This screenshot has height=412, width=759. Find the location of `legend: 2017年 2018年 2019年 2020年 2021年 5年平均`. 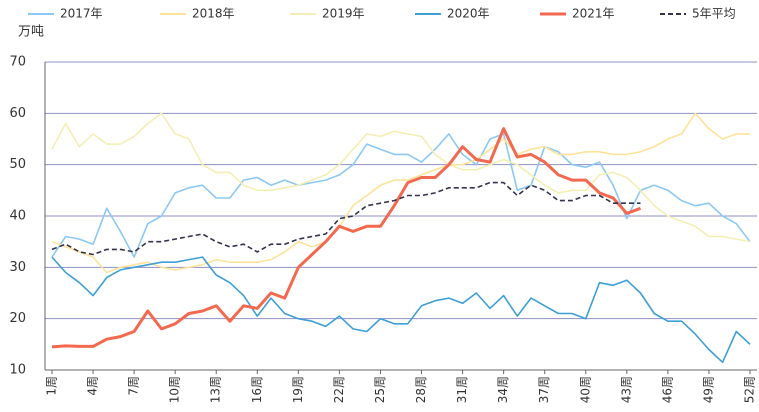

legend: 2017年 2018年 2019年 2020年 2021年 5年平均 is located at coordinates (382, 14).